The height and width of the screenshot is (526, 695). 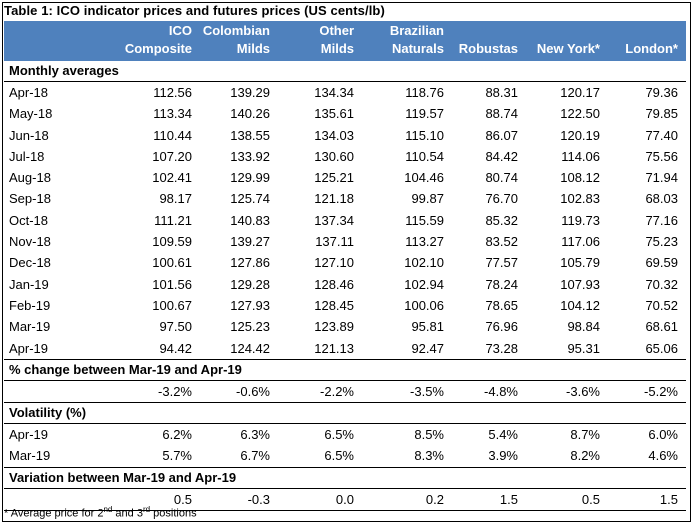 I want to click on column-header-line2: Naturals, so click(x=417, y=48).